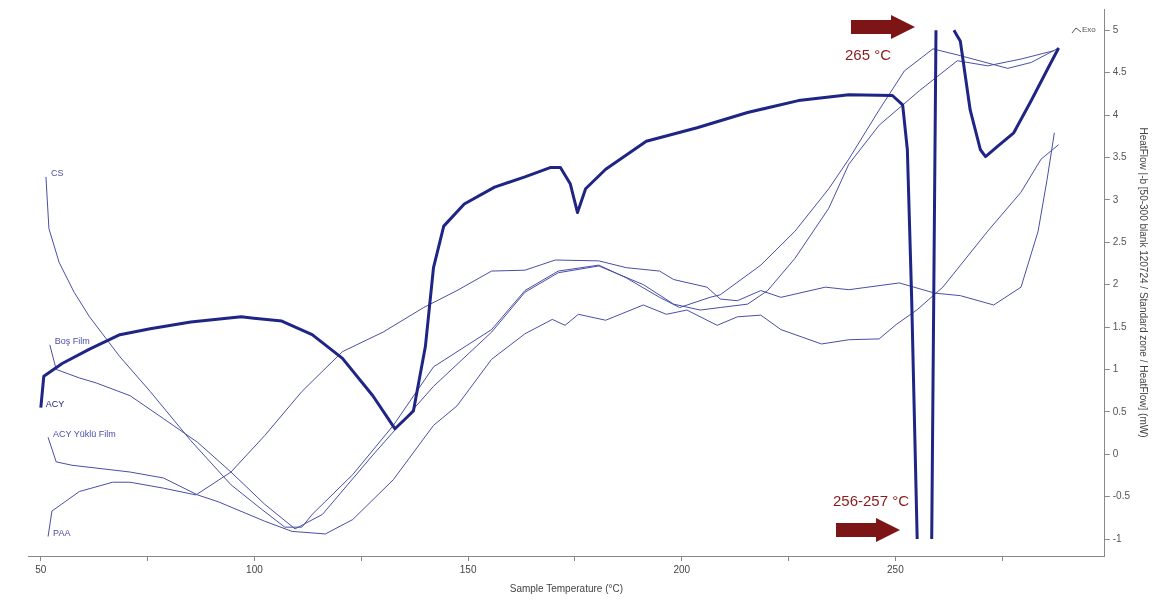 The height and width of the screenshot is (601, 1159). I want to click on y-axis-title: HeatFlow |-b [50-300 blank 120724 / Standard zone / HeatFlow] (mW), so click(1144, 282).